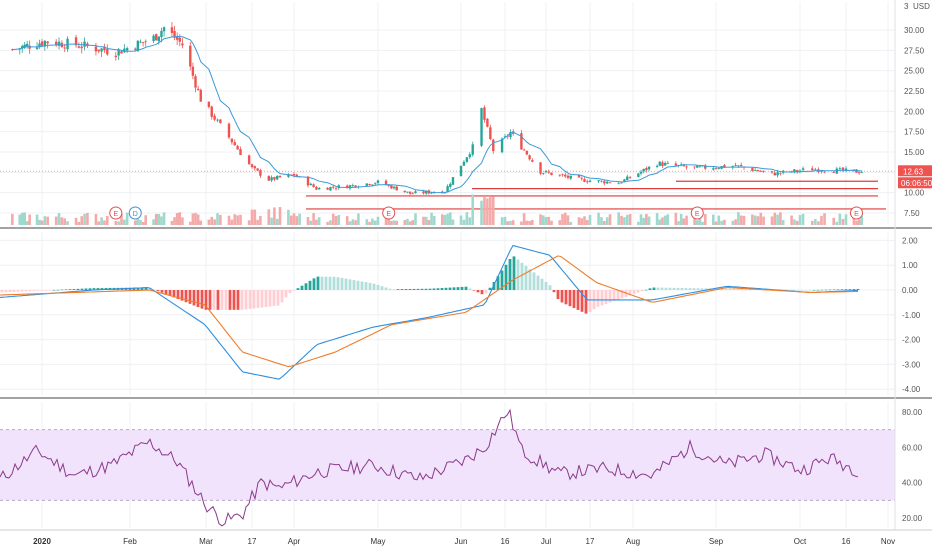 This screenshot has height=550, width=932. Describe the element at coordinates (800, 541) in the screenshot. I see `x-axis-label: Oct` at that location.